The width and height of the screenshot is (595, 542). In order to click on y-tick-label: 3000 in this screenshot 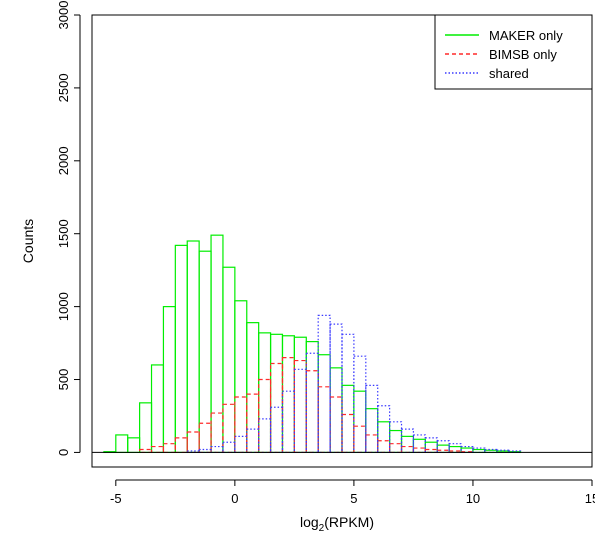, I will do `click(63, 15)`.